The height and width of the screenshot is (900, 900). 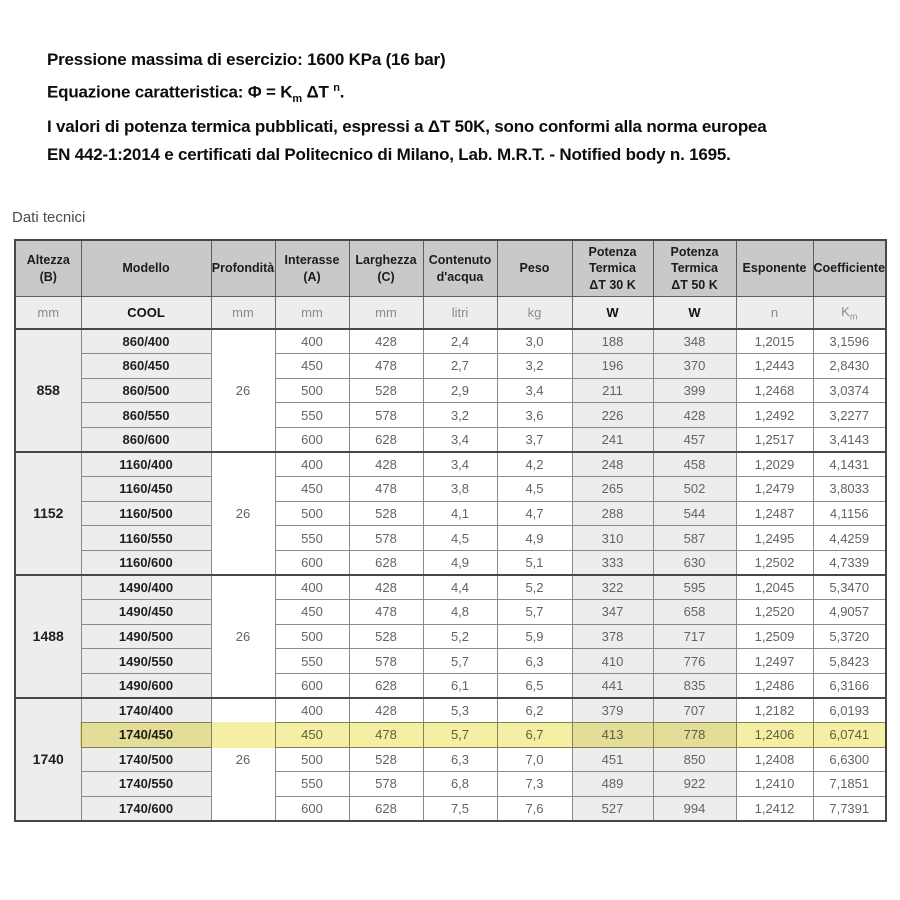 I want to click on section-title: Dati tecnici, so click(x=49, y=217).